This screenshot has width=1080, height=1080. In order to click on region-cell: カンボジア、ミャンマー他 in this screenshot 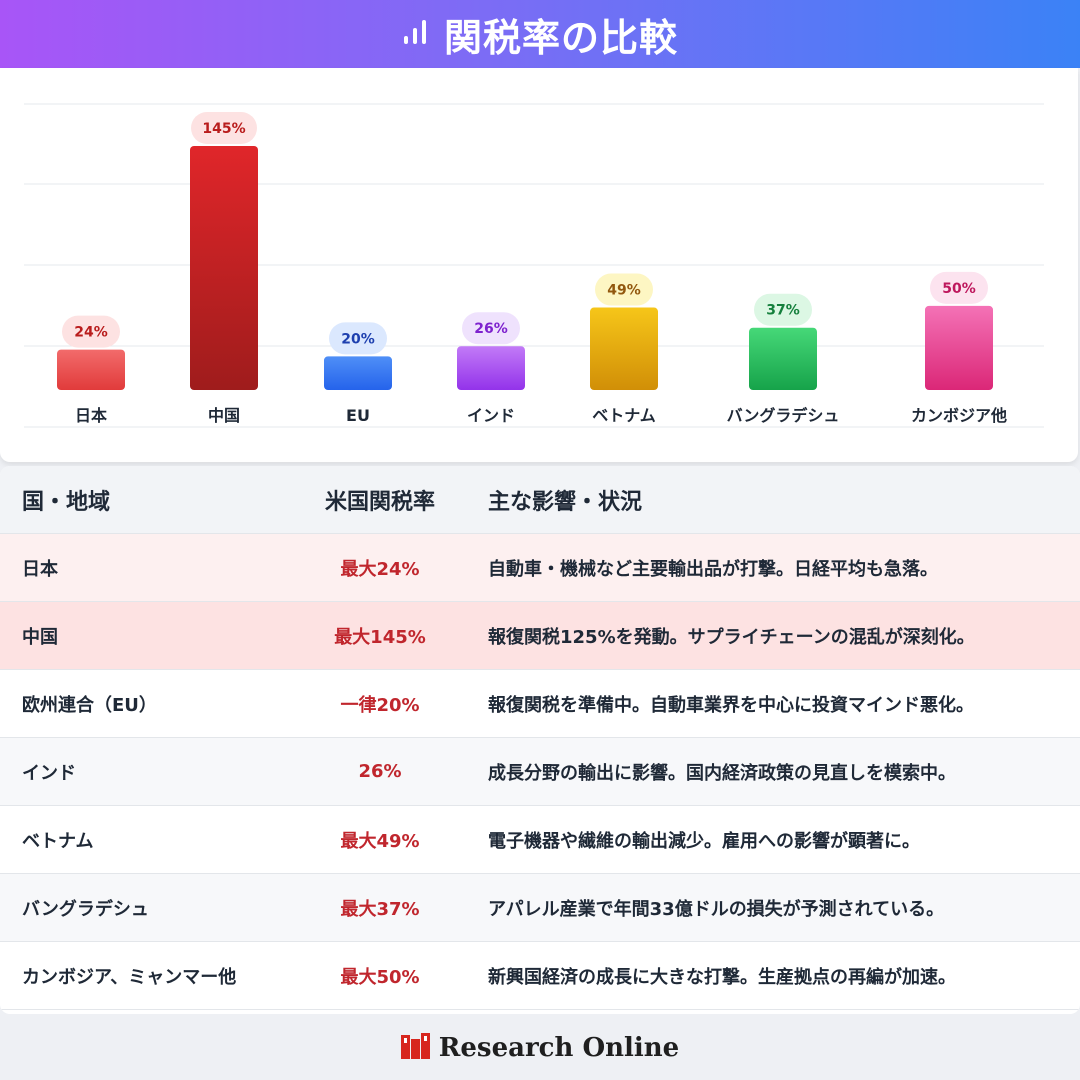, I will do `click(129, 977)`.